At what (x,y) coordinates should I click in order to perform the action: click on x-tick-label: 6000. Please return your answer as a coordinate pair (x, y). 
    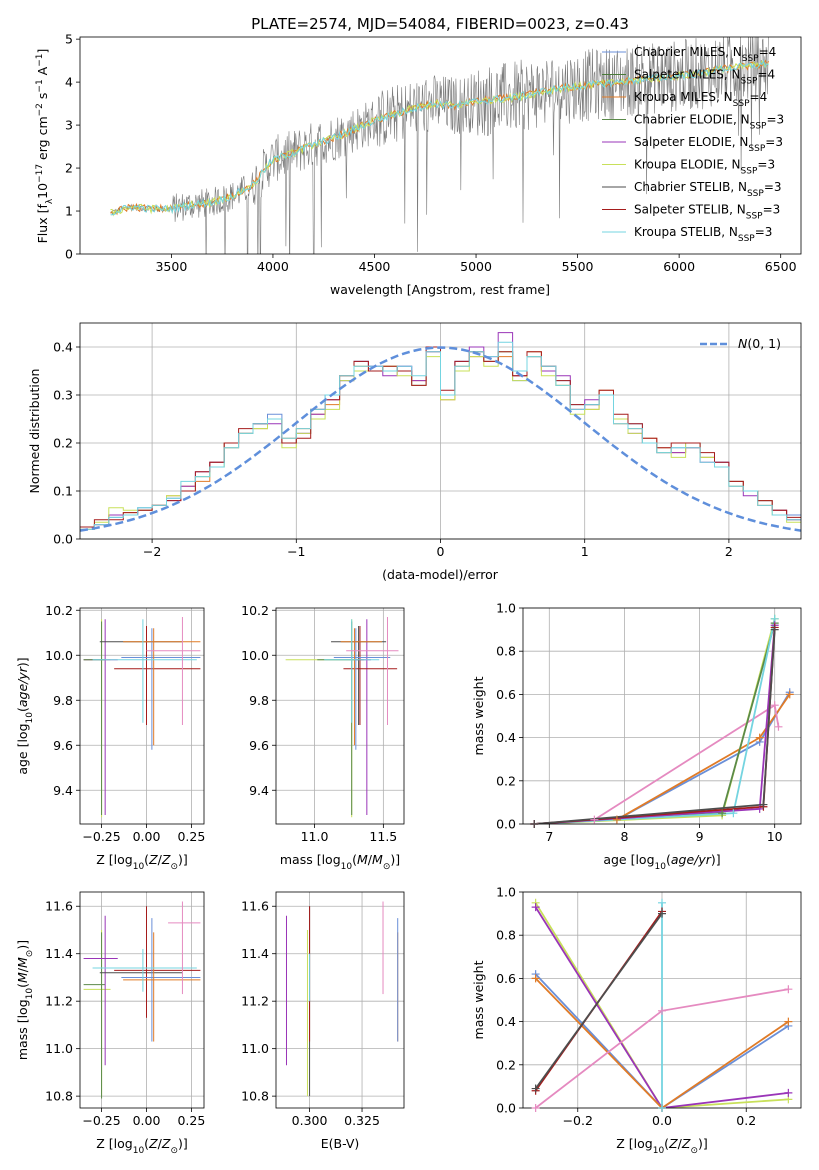
    Looking at the image, I should click on (679, 266).